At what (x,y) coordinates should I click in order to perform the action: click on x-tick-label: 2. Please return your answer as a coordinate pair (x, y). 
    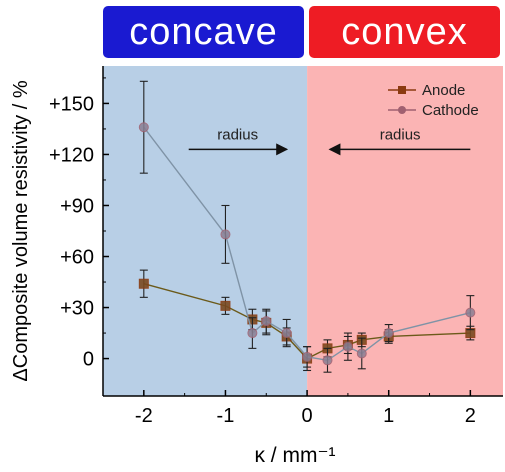
    Looking at the image, I should click on (470, 416).